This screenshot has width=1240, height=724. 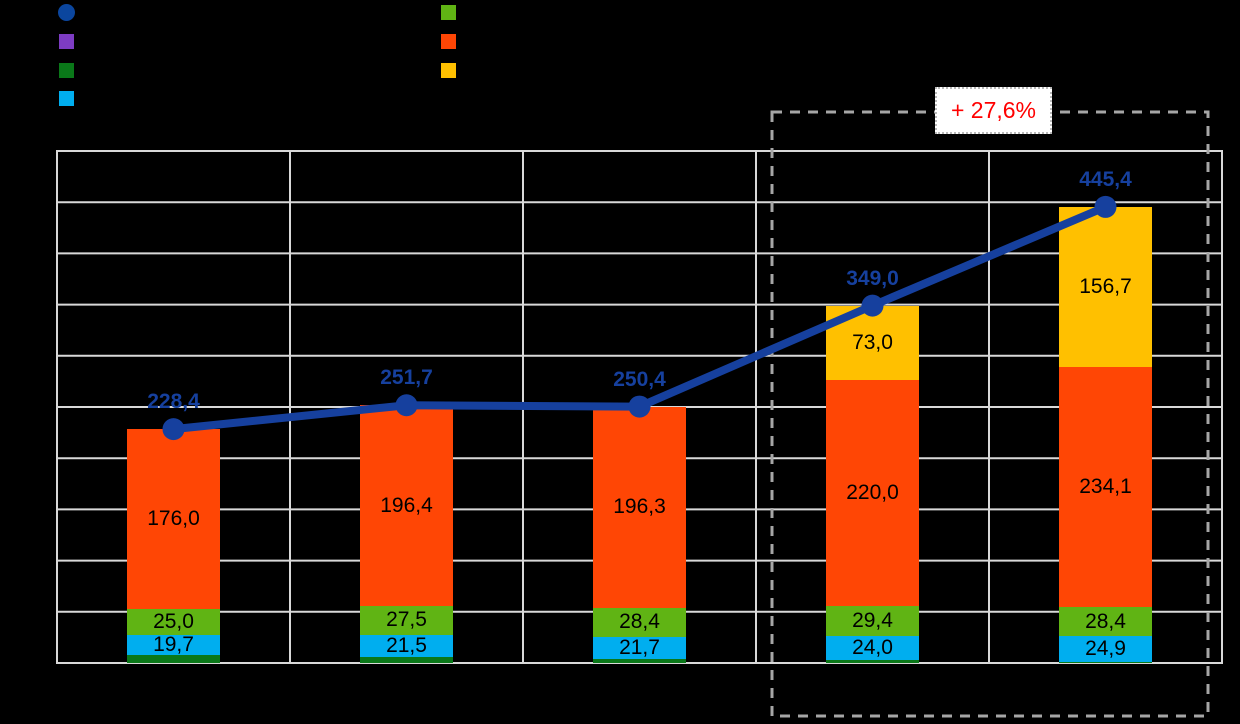 I want to click on orange-segment-value-label: 234,1, so click(x=1105, y=487).